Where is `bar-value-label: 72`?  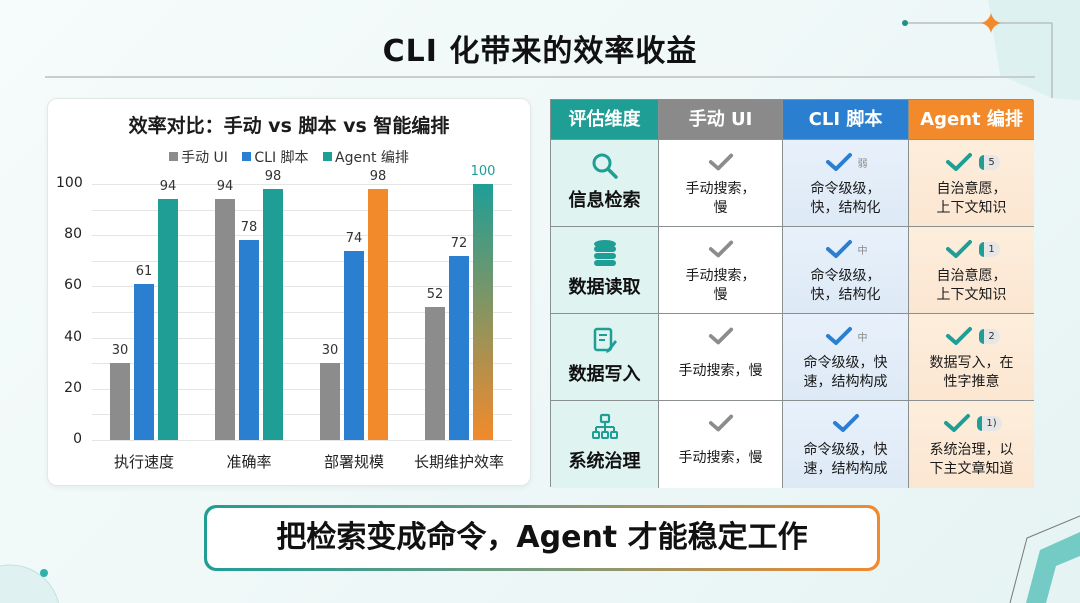
bar-value-label: 72 is located at coordinates (459, 243).